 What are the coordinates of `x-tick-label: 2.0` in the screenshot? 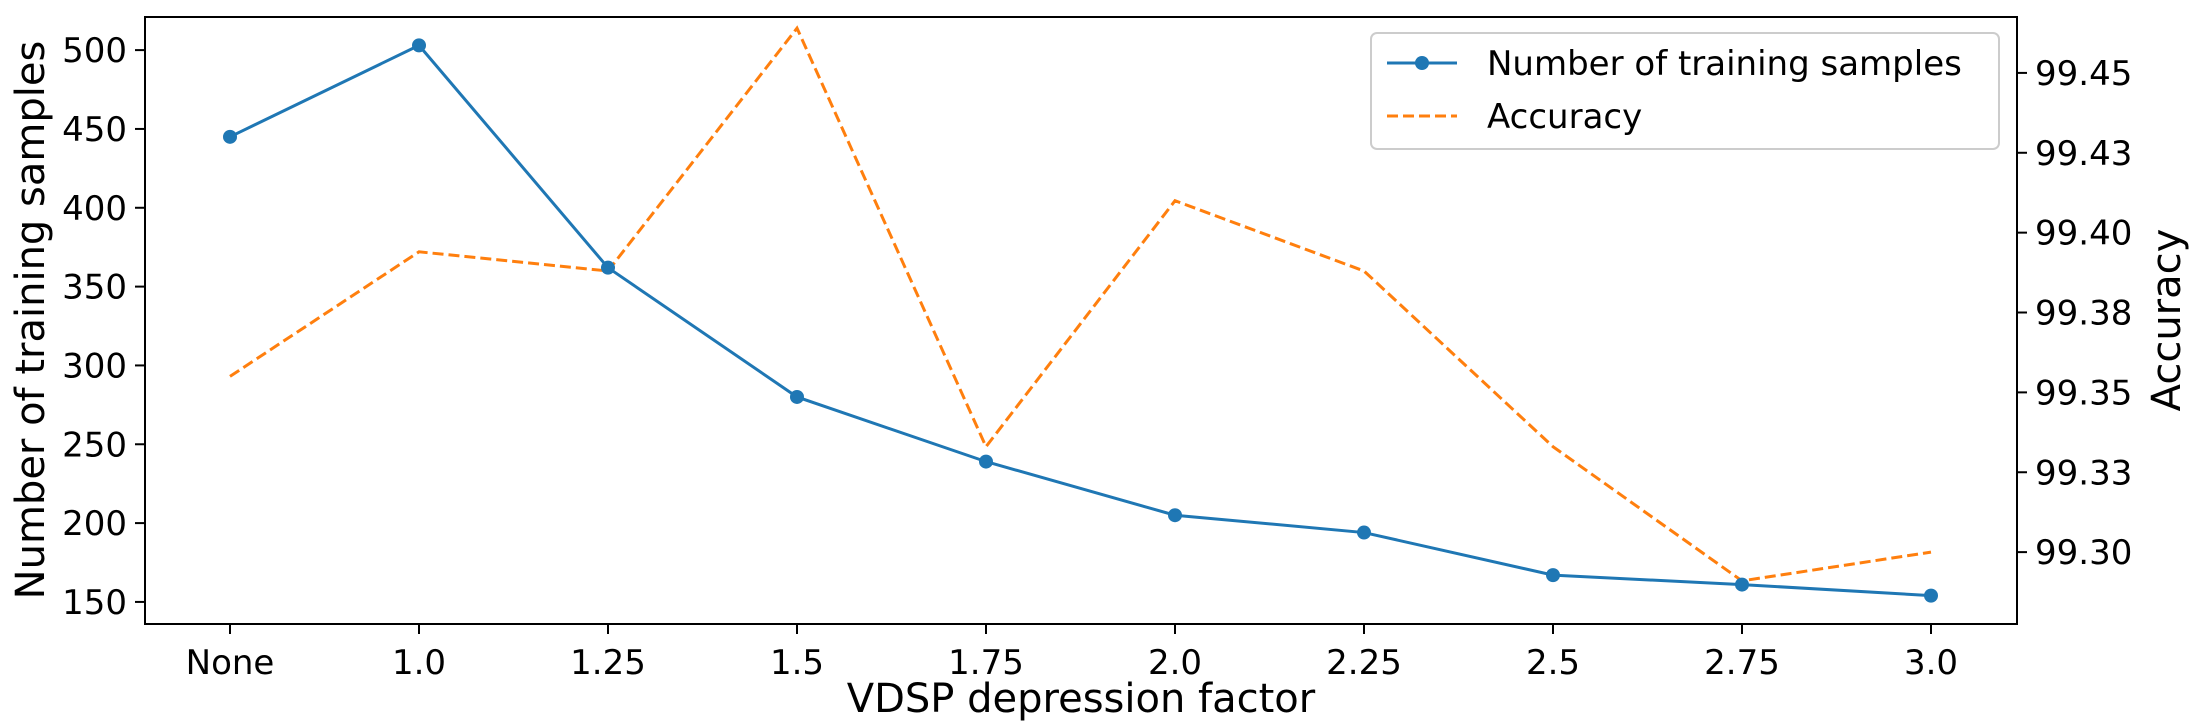 It's located at (1175, 663).